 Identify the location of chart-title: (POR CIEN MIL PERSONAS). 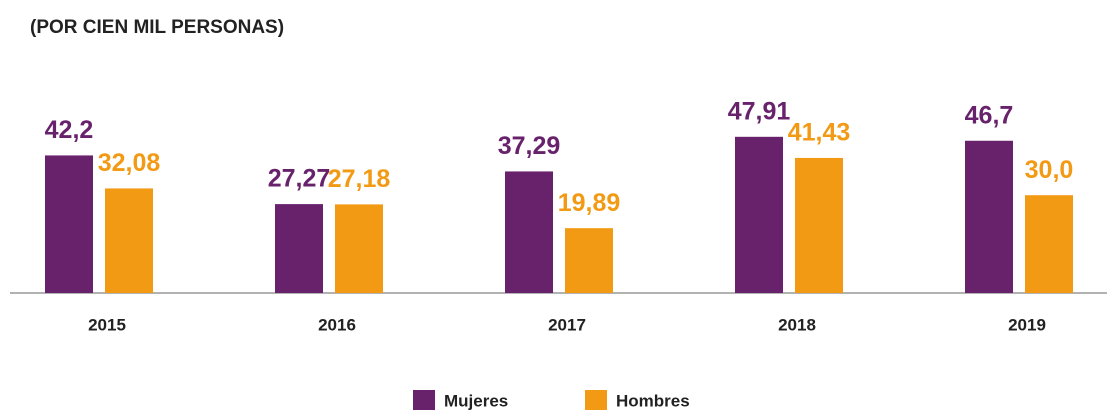
(157, 27).